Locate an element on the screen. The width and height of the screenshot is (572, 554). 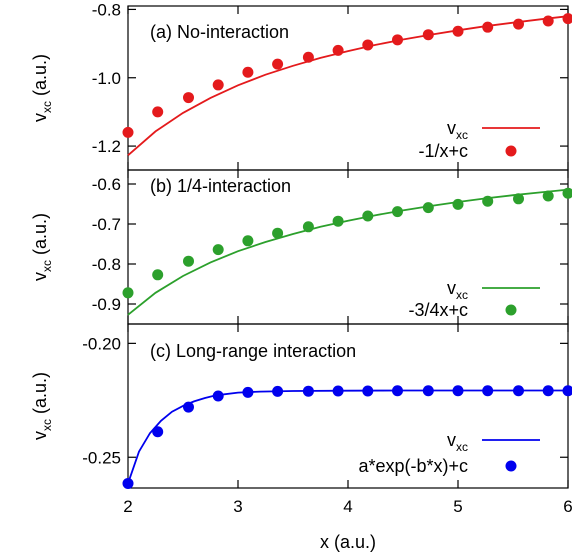
legend-label: a*exp(-b*x)+c is located at coordinates (413, 466).